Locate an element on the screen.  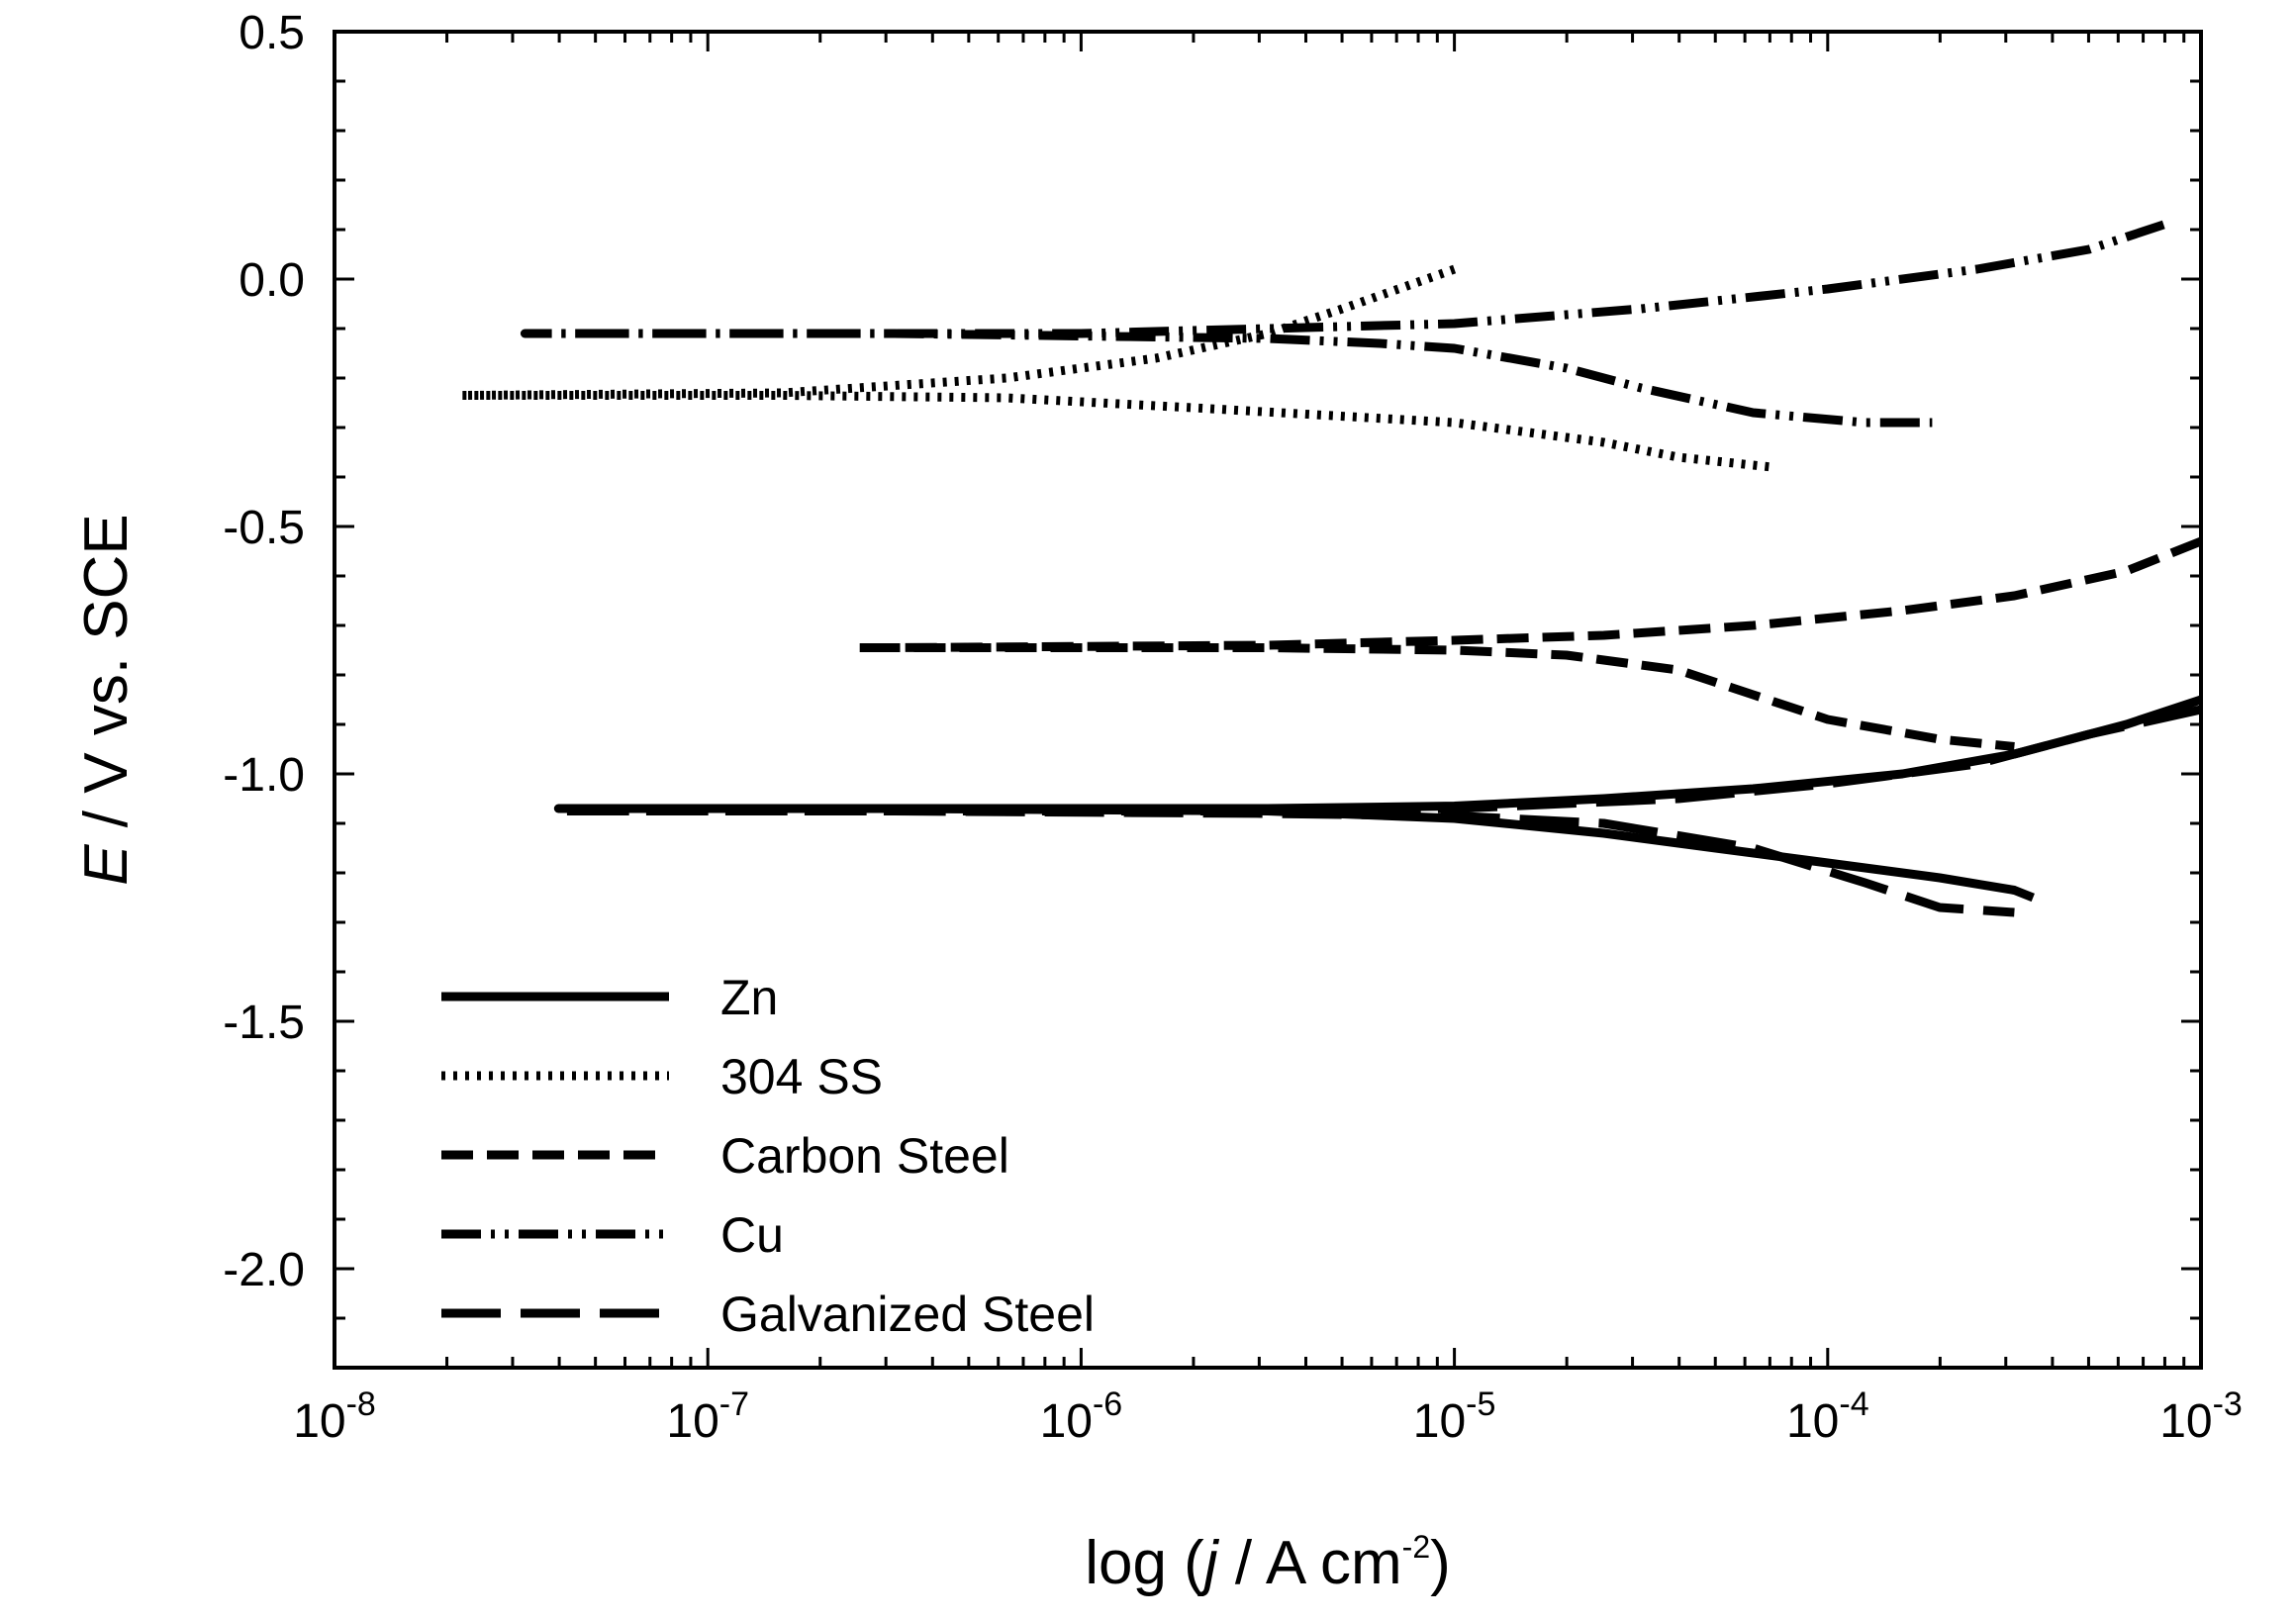
series-line-carbon-steel is located at coordinates (1527, 643).